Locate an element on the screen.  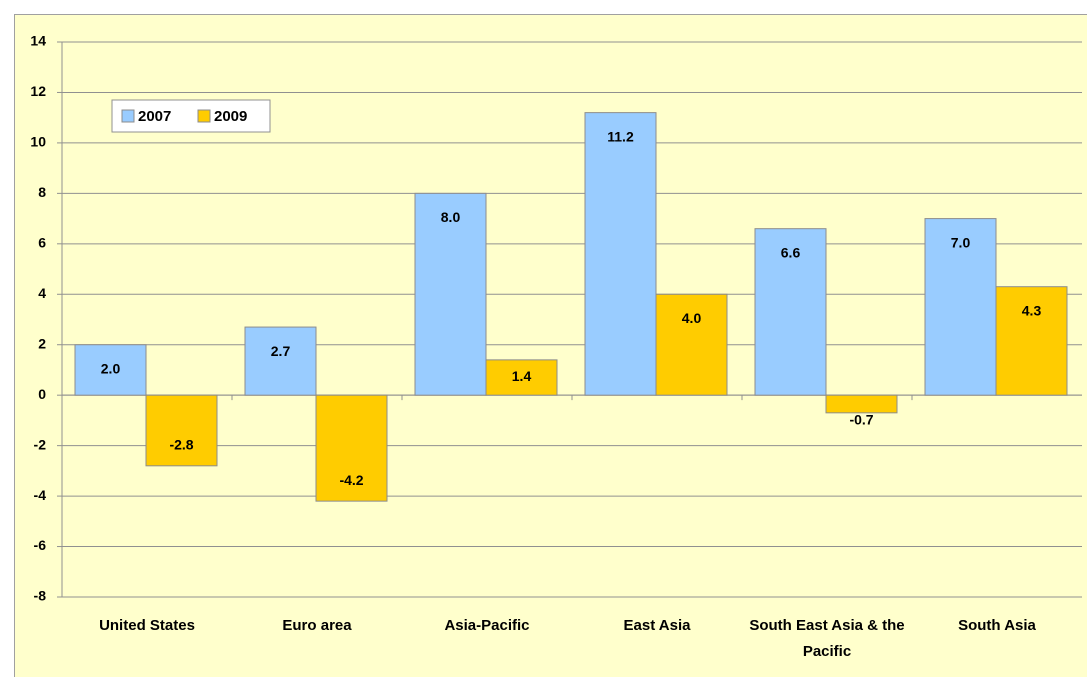
data-label: 11.2 is located at coordinates (620, 136).